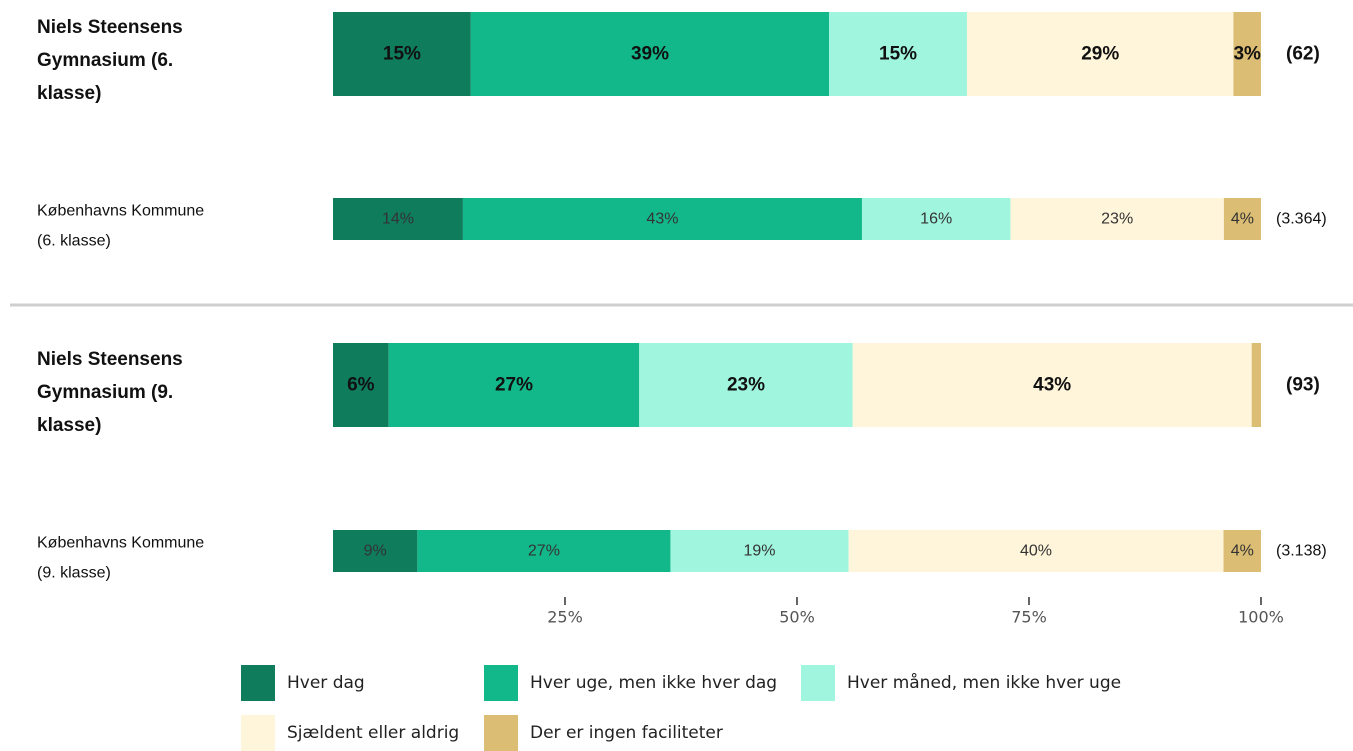 The height and width of the screenshot is (751, 1353). I want to click on data-label: 14%, so click(398, 219).